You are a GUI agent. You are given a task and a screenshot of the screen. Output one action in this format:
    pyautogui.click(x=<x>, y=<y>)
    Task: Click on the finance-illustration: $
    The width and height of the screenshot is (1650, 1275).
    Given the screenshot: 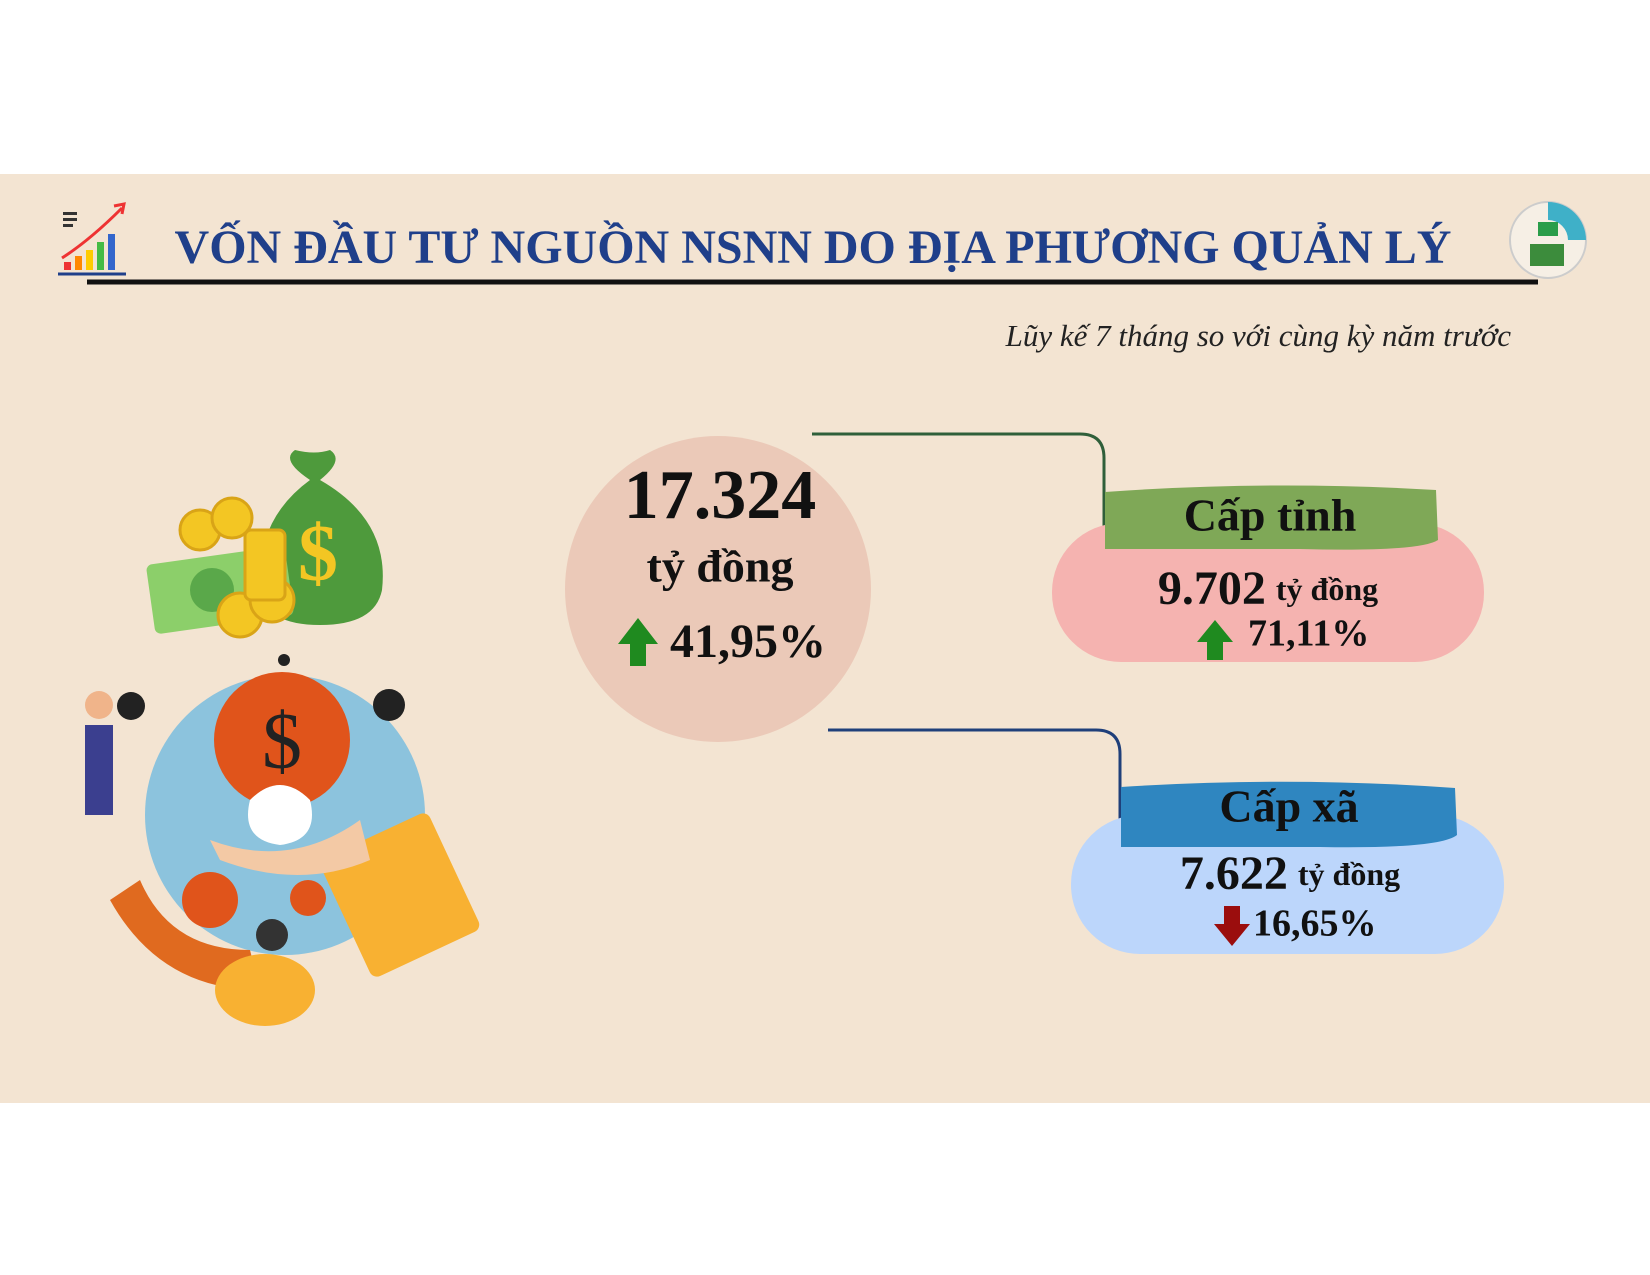 What is the action you would take?
    pyautogui.click(x=282, y=840)
    